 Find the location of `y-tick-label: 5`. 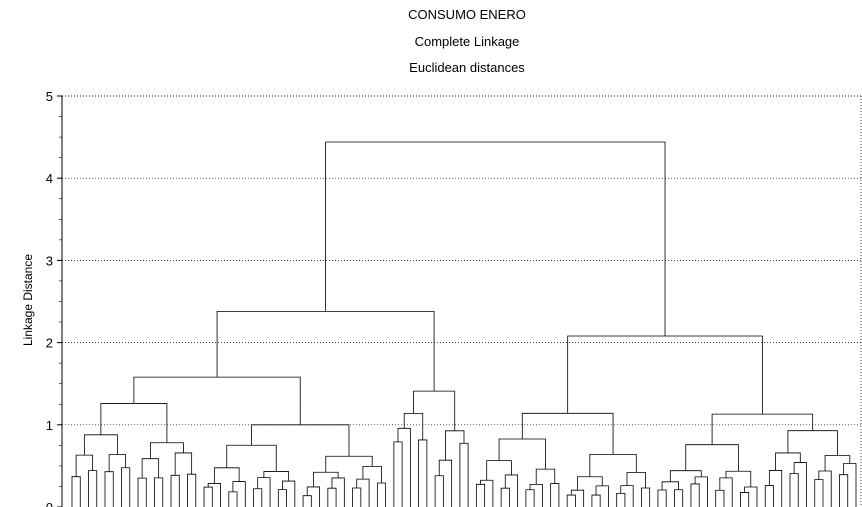

y-tick-label: 5 is located at coordinates (49, 96).